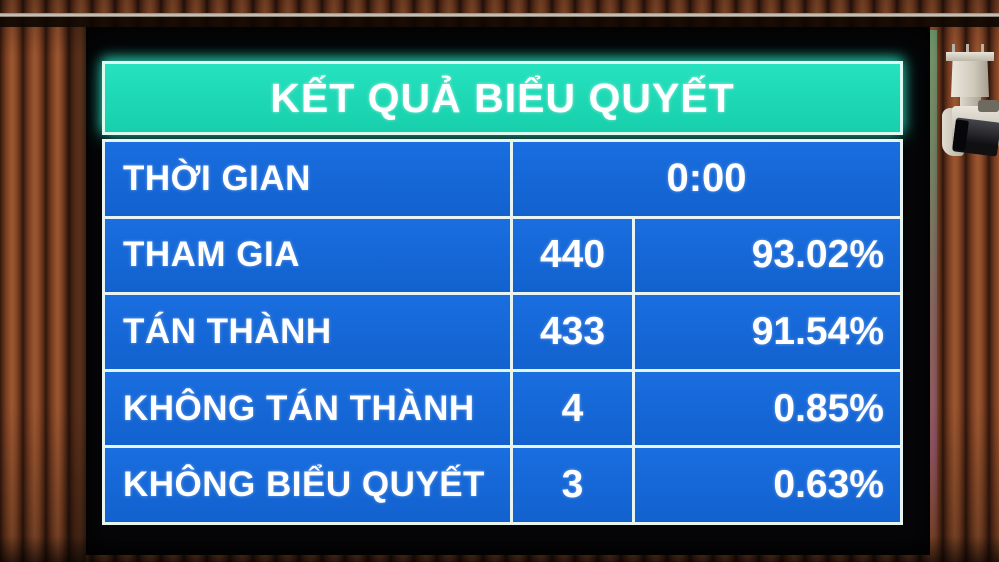 The width and height of the screenshot is (999, 562). Describe the element at coordinates (975, 137) in the screenshot. I see `camera-lens` at that location.